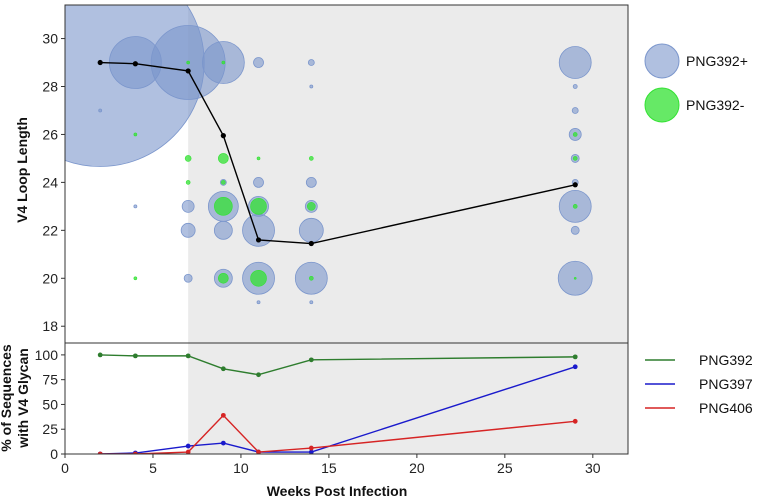  Describe the element at coordinates (505, 468) in the screenshot. I see `x-tick-label: 25` at that location.